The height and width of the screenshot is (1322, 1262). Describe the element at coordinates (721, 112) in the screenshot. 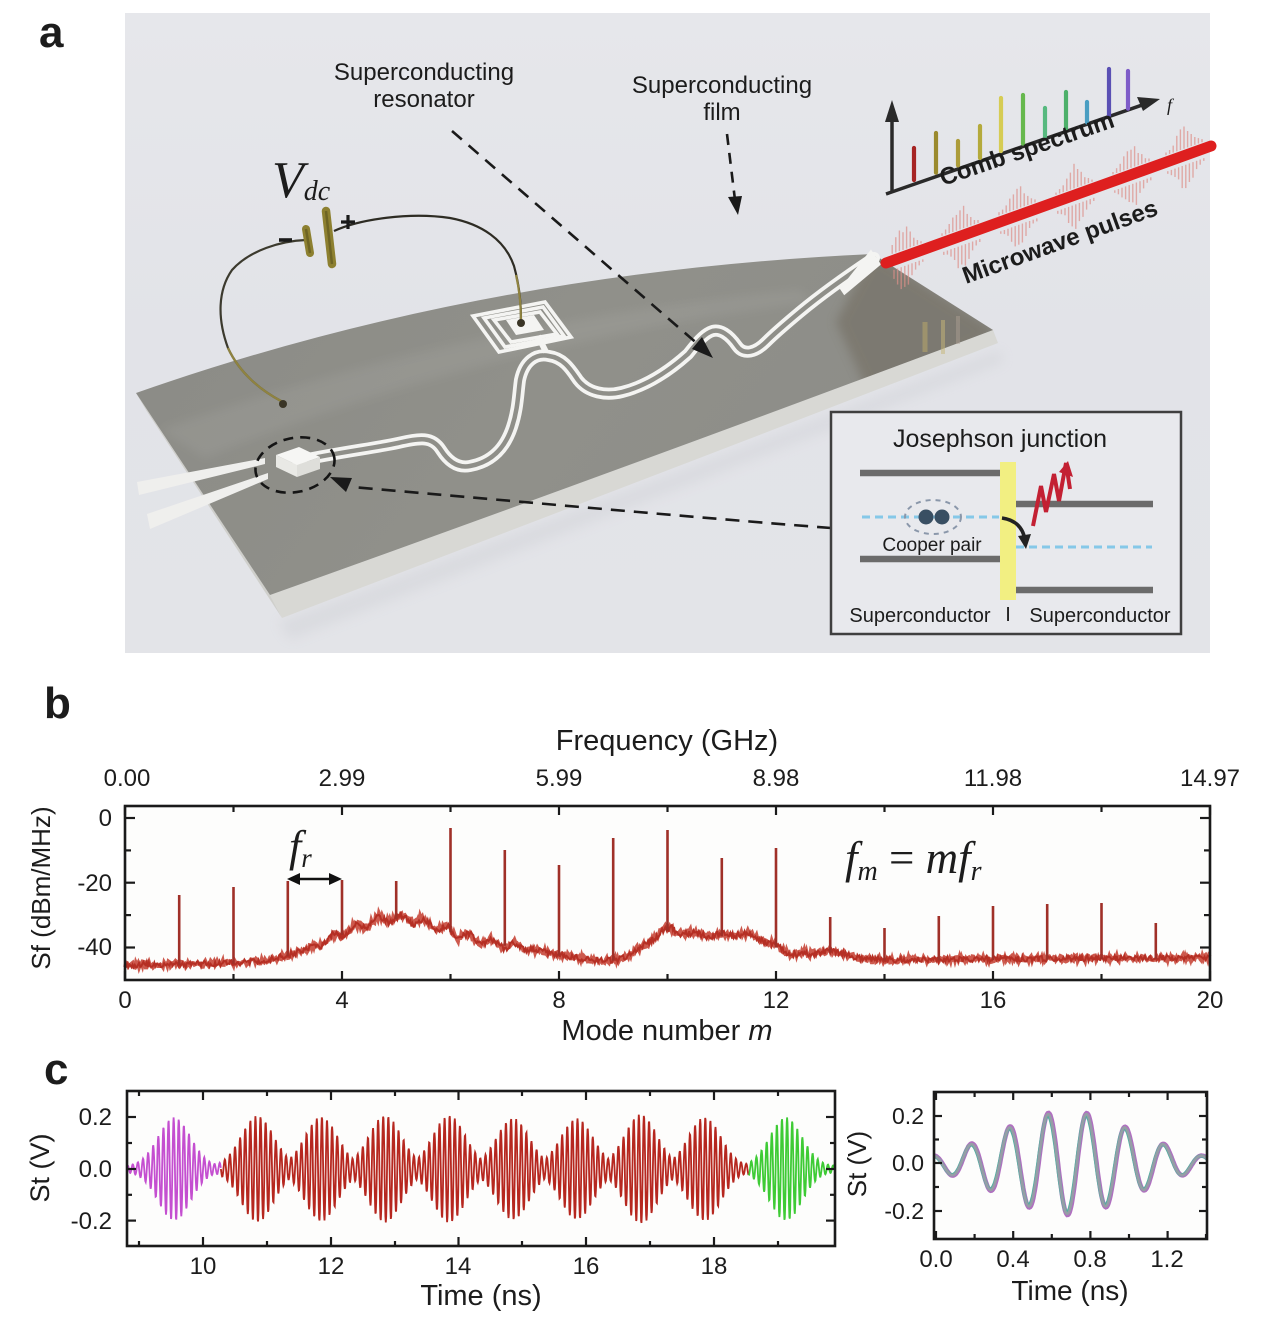

I see `svg-text: film` at that location.